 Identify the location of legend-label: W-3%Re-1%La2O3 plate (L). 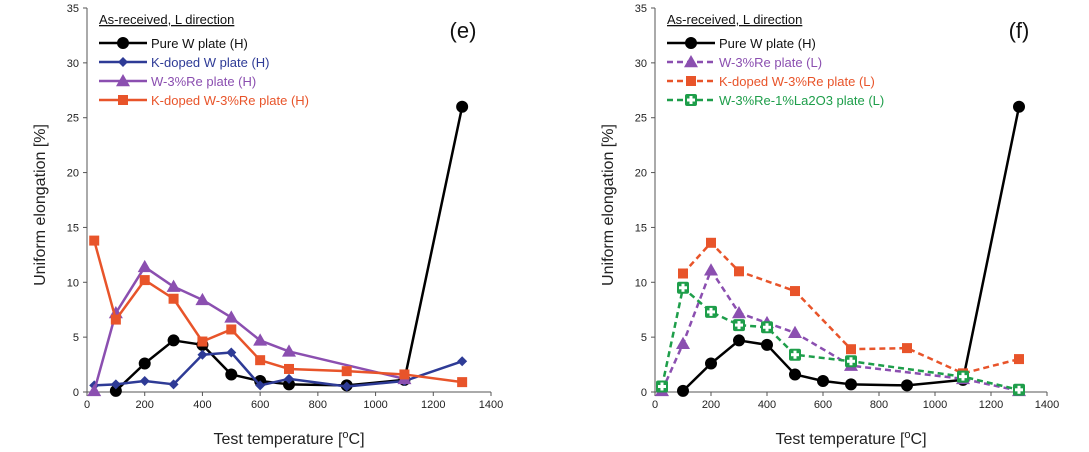
(801, 100).